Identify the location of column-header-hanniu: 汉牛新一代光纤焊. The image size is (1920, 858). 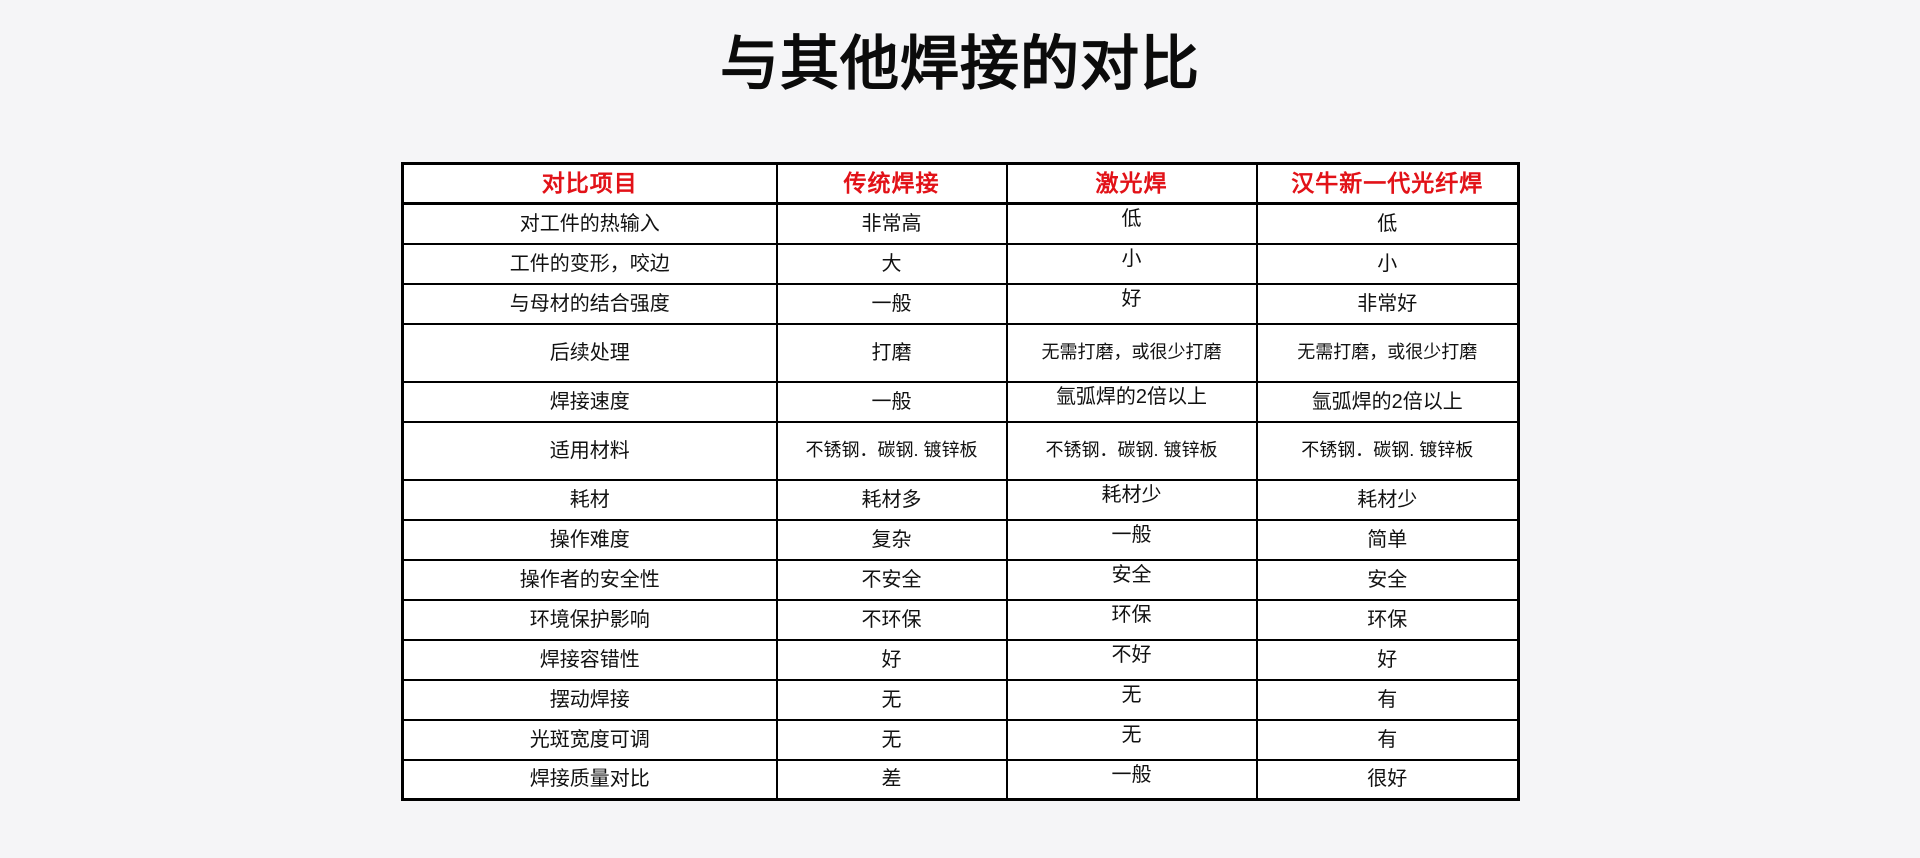
(1387, 183).